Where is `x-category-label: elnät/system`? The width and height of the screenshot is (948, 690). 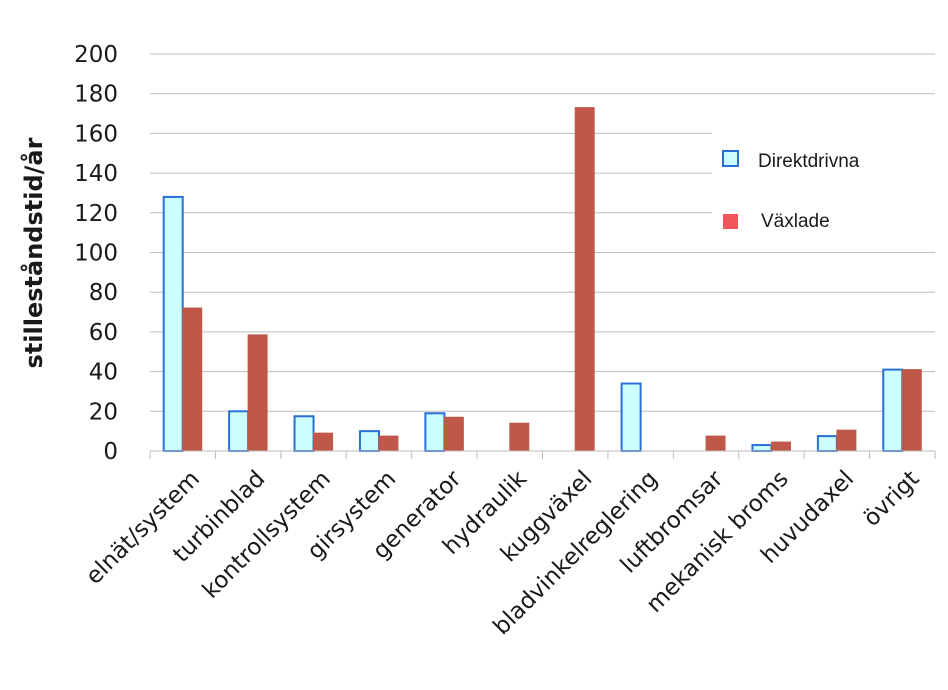 x-category-label: elnät/system is located at coordinates (143, 528).